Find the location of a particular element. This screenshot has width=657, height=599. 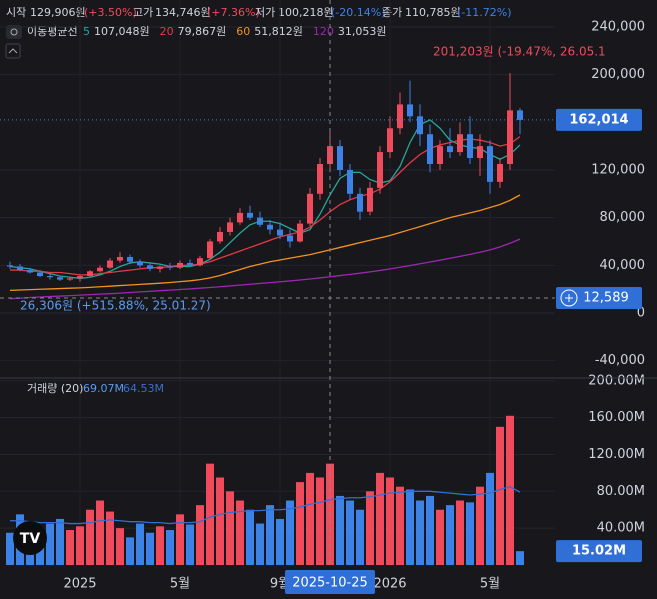

x-tick-label: 2025 is located at coordinates (79, 584).